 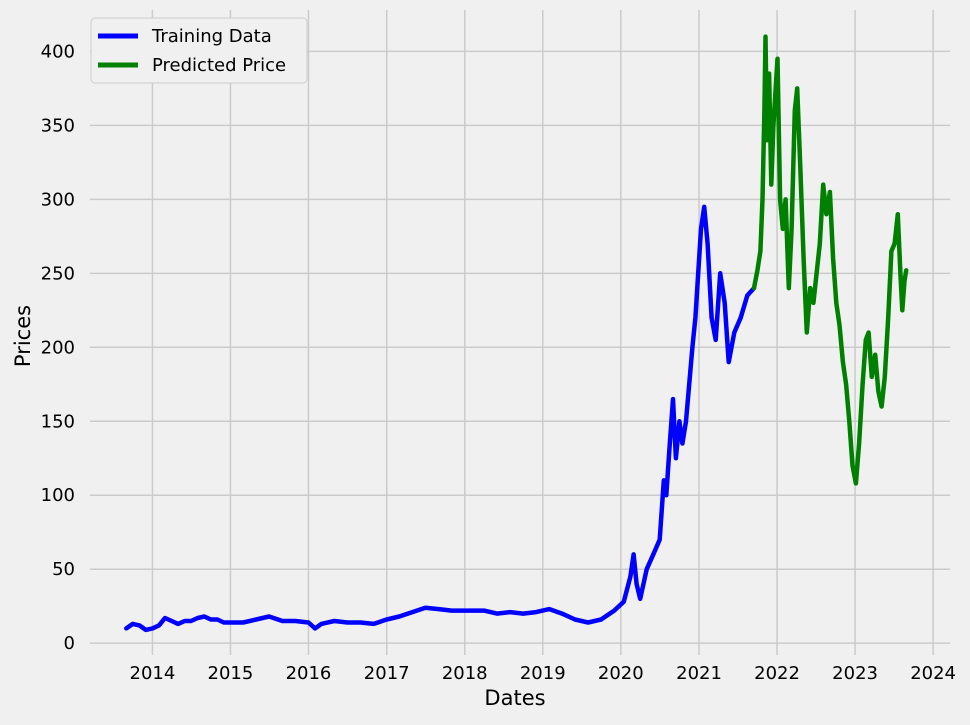 I want to click on legend-label-training: Training Data, so click(x=211, y=36).